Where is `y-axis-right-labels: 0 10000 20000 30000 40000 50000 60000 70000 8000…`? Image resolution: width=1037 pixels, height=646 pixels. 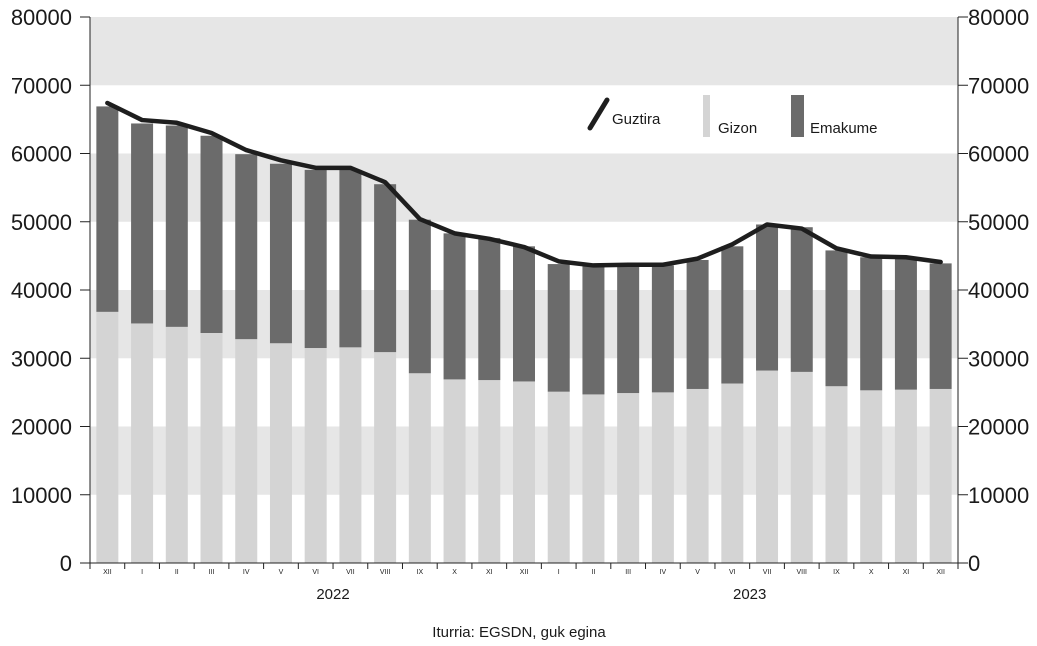
y-axis-right-labels: 0 10000 20000 30000 40000 50000 60000 70000 8000… is located at coordinates (998, 290).